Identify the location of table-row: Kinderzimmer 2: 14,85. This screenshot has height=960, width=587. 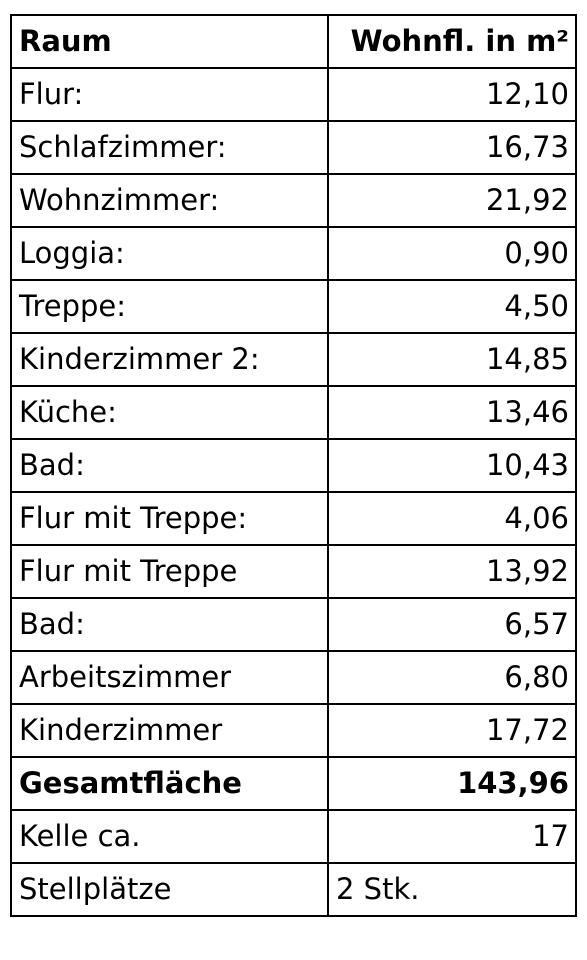
(293, 359).